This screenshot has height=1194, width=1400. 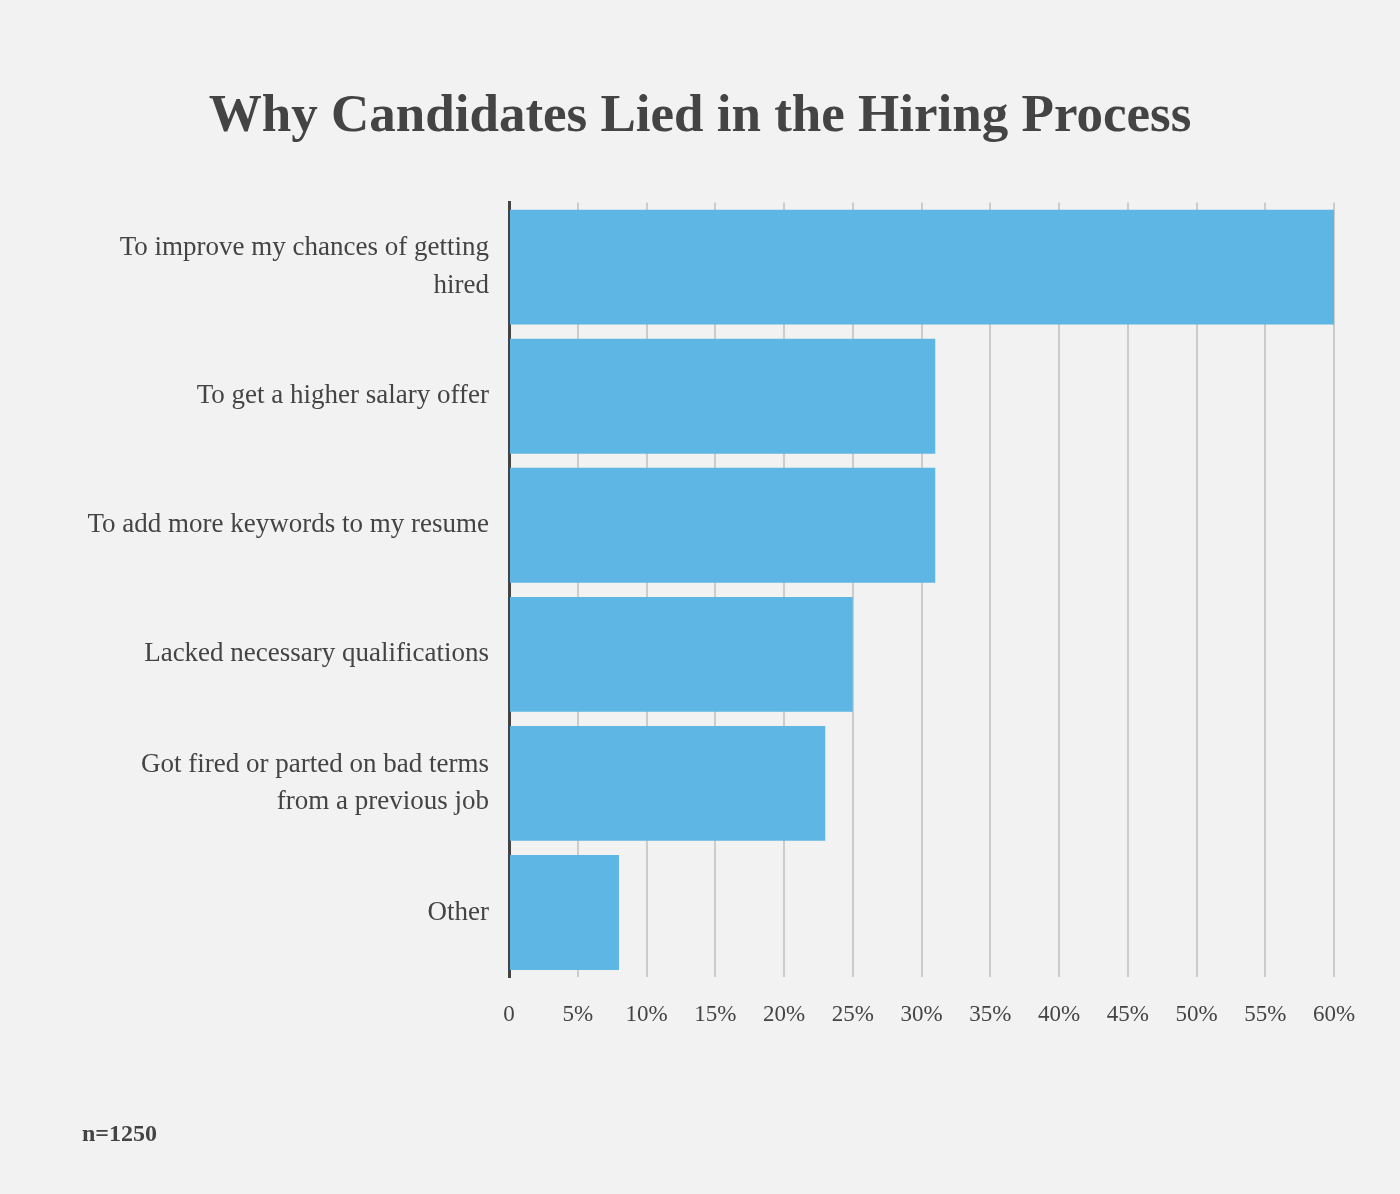 What do you see at coordinates (1196, 1013) in the screenshot?
I see `x-tick-label: 50%` at bounding box center [1196, 1013].